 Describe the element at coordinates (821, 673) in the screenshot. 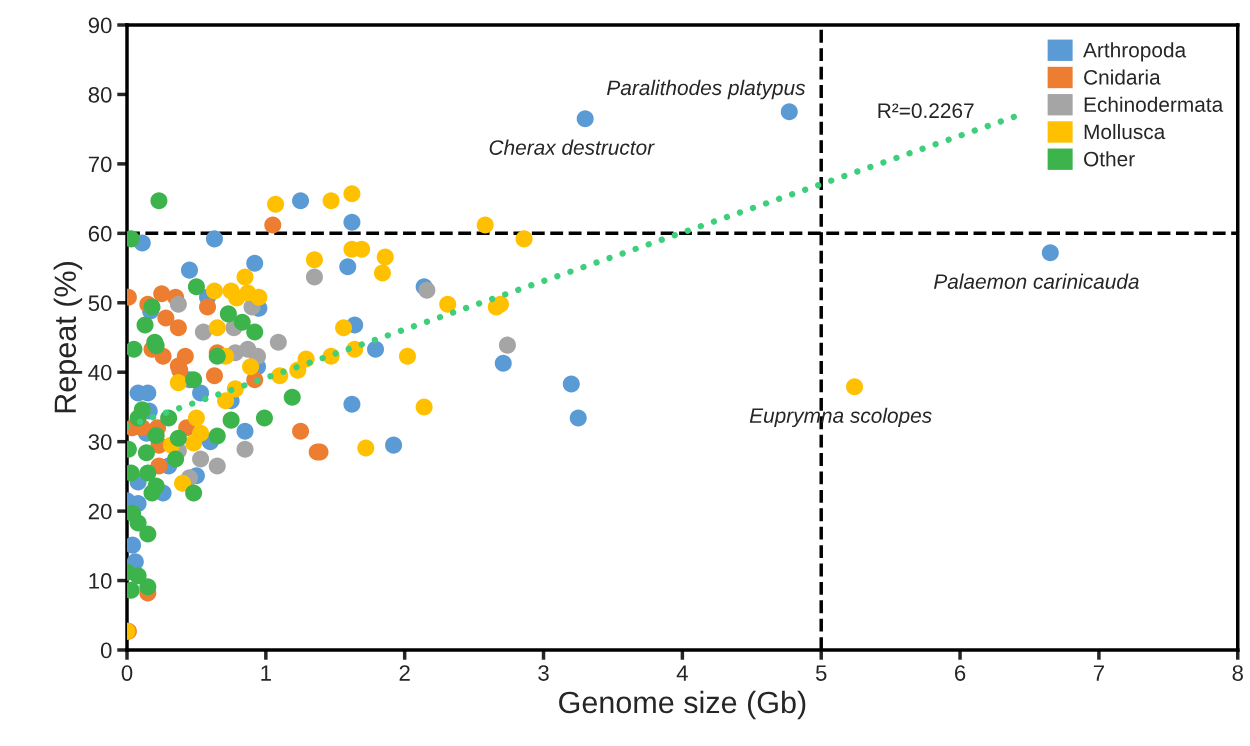

I see `x-tick-label: 5` at that location.